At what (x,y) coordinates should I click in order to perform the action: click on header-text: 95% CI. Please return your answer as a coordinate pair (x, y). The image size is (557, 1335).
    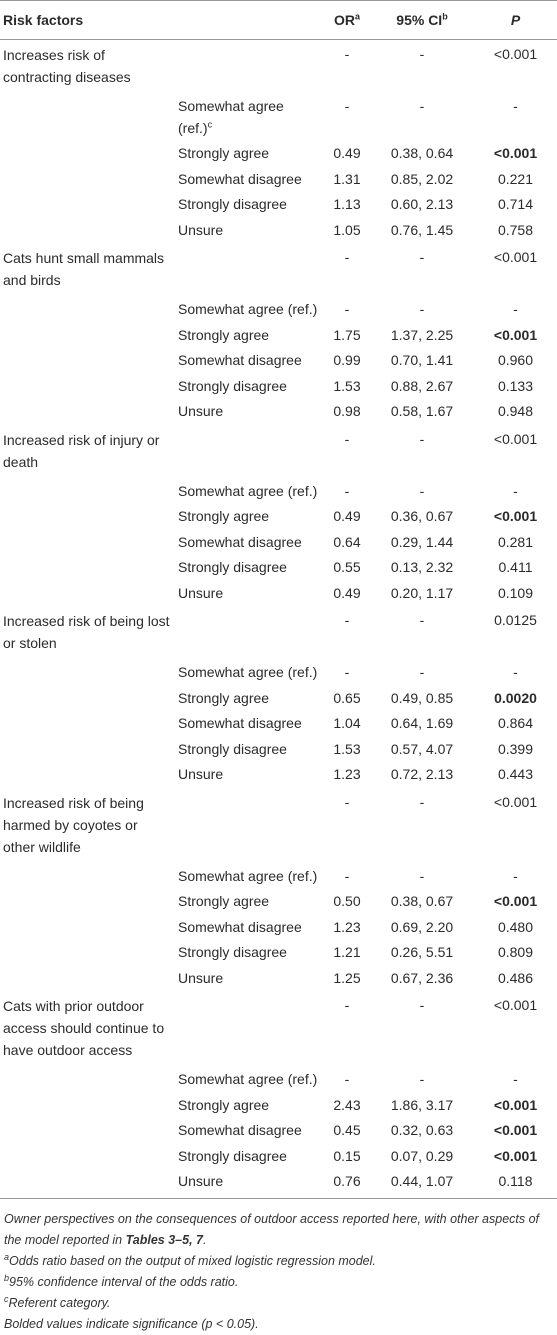
    Looking at the image, I should click on (419, 20).